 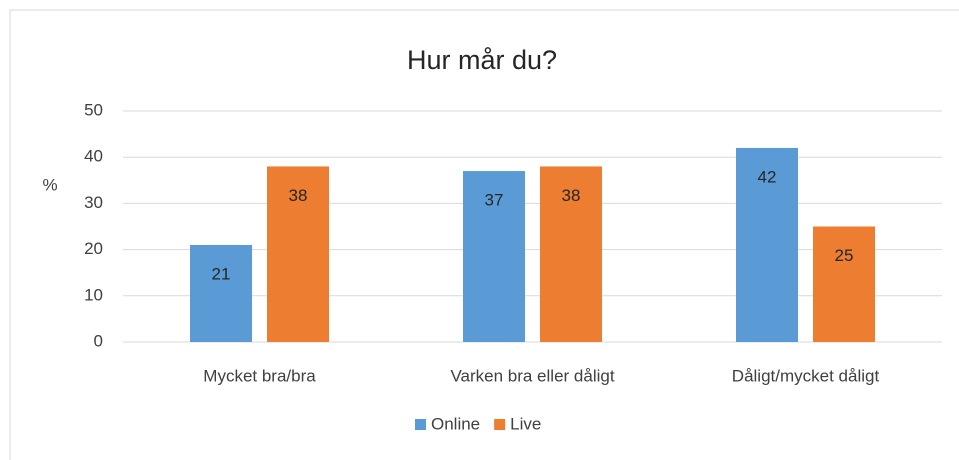 I want to click on y-tick-label: 50, so click(x=93, y=109).